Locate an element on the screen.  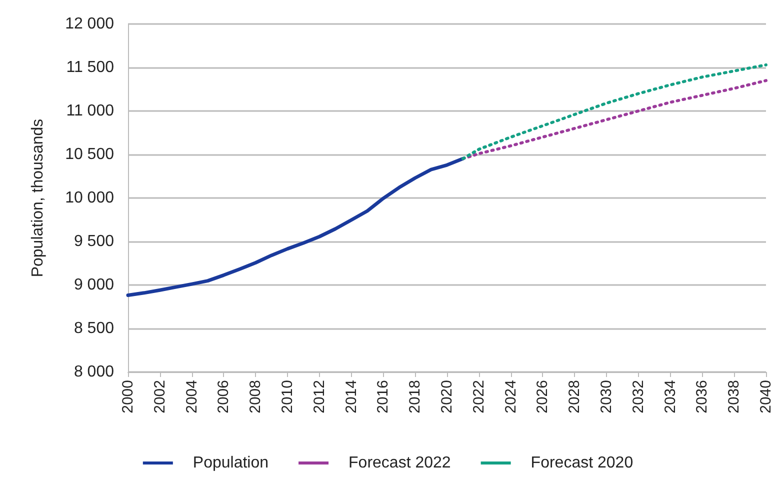
x-tick-label: 2020 is located at coordinates (447, 397).